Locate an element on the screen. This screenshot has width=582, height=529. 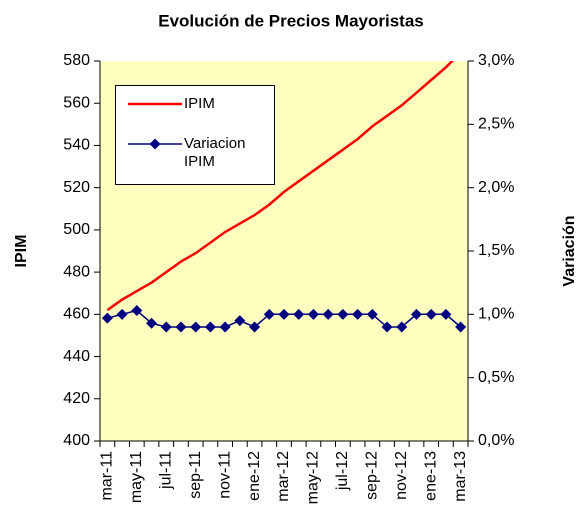
x-tick-label: ene-13 is located at coordinates (430, 476).